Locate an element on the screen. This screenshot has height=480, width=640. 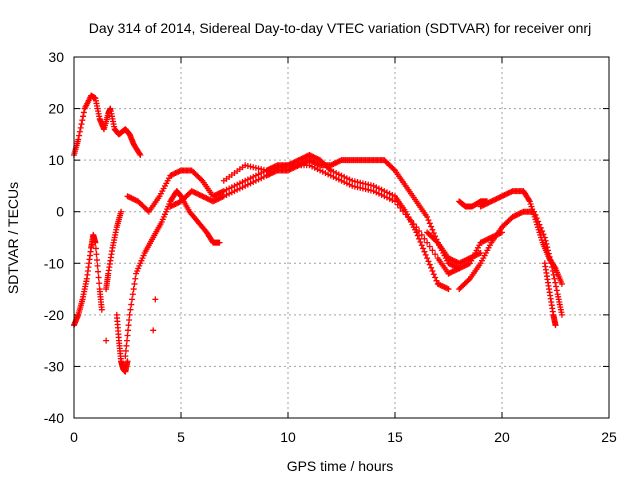
y-tick-label: 20 is located at coordinates (56, 109).